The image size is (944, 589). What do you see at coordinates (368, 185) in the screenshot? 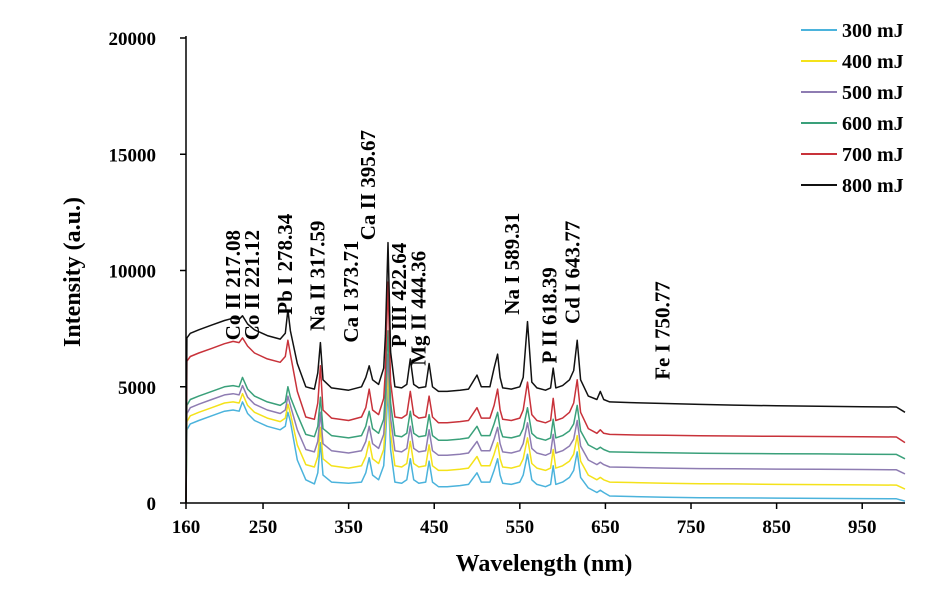
I see `peak-annotation: Ca II 395.67` at bounding box center [368, 185].